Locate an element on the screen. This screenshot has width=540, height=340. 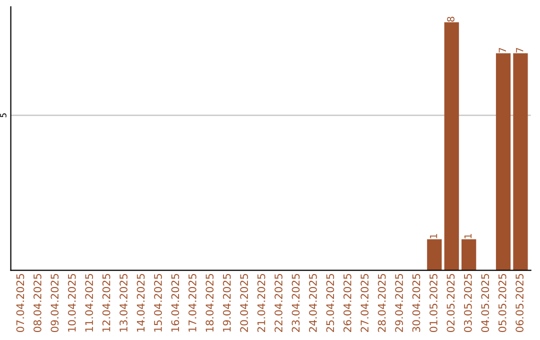
x-tick-label: 15.04.2025 is located at coordinates (158, 303).